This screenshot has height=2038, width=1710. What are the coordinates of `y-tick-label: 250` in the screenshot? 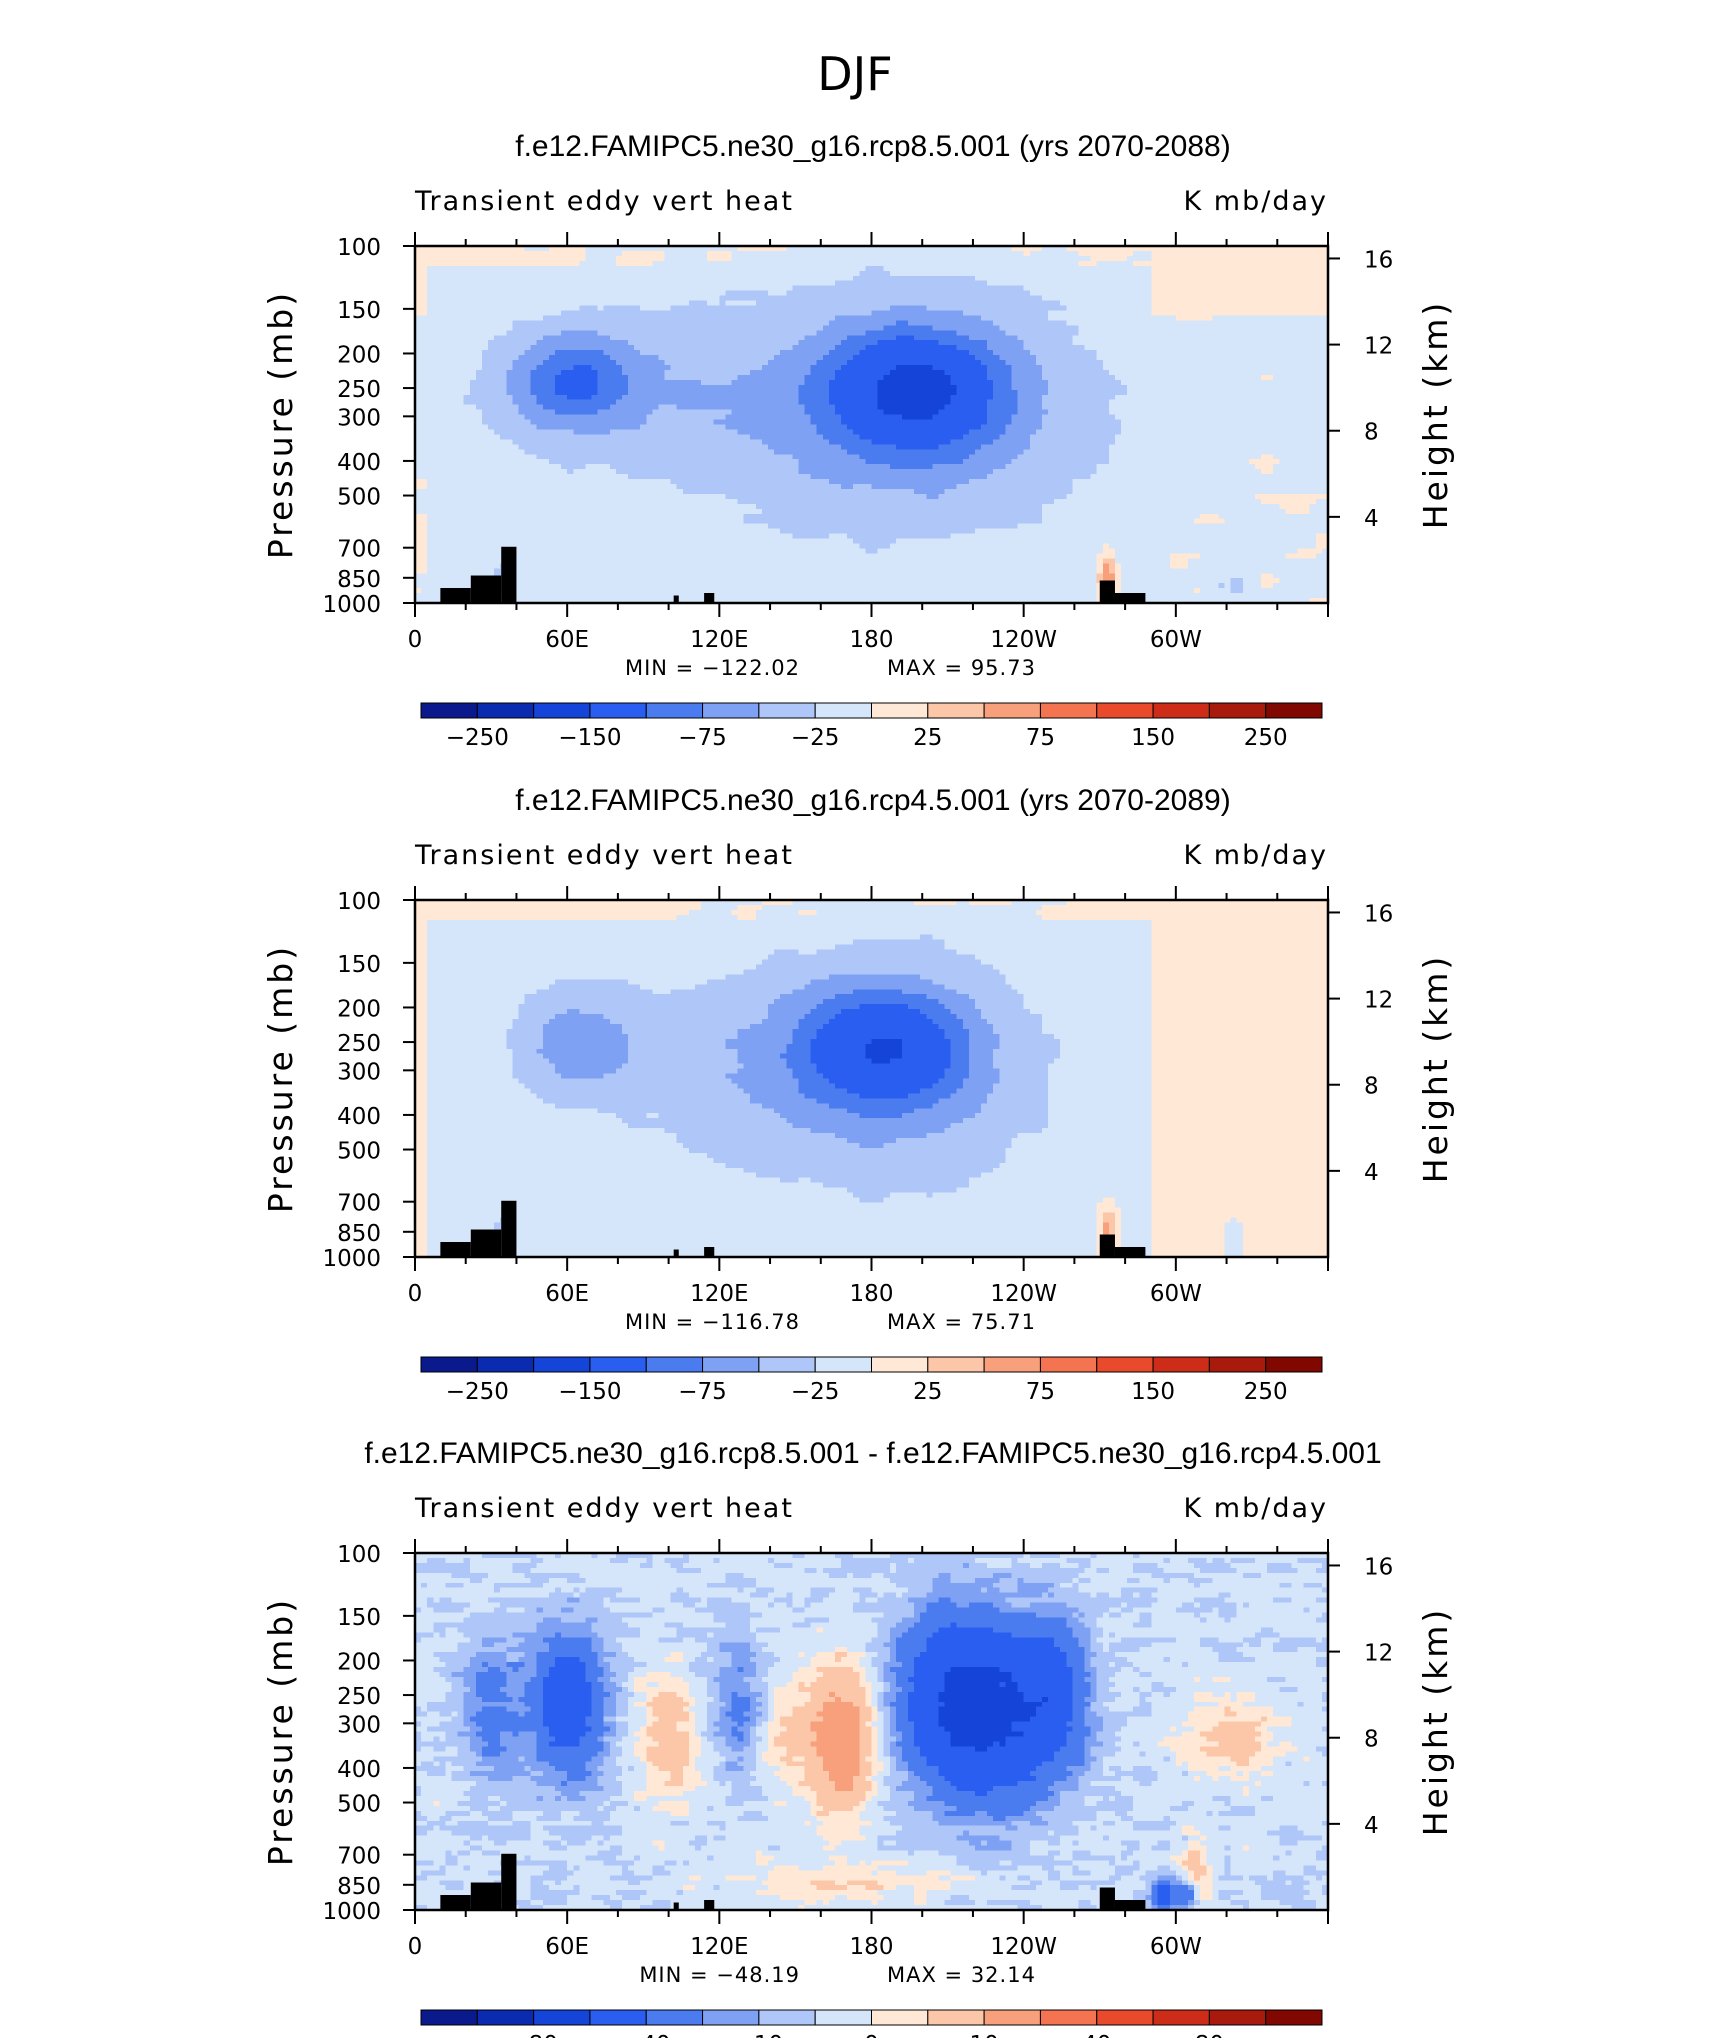 It's located at (359, 1697).